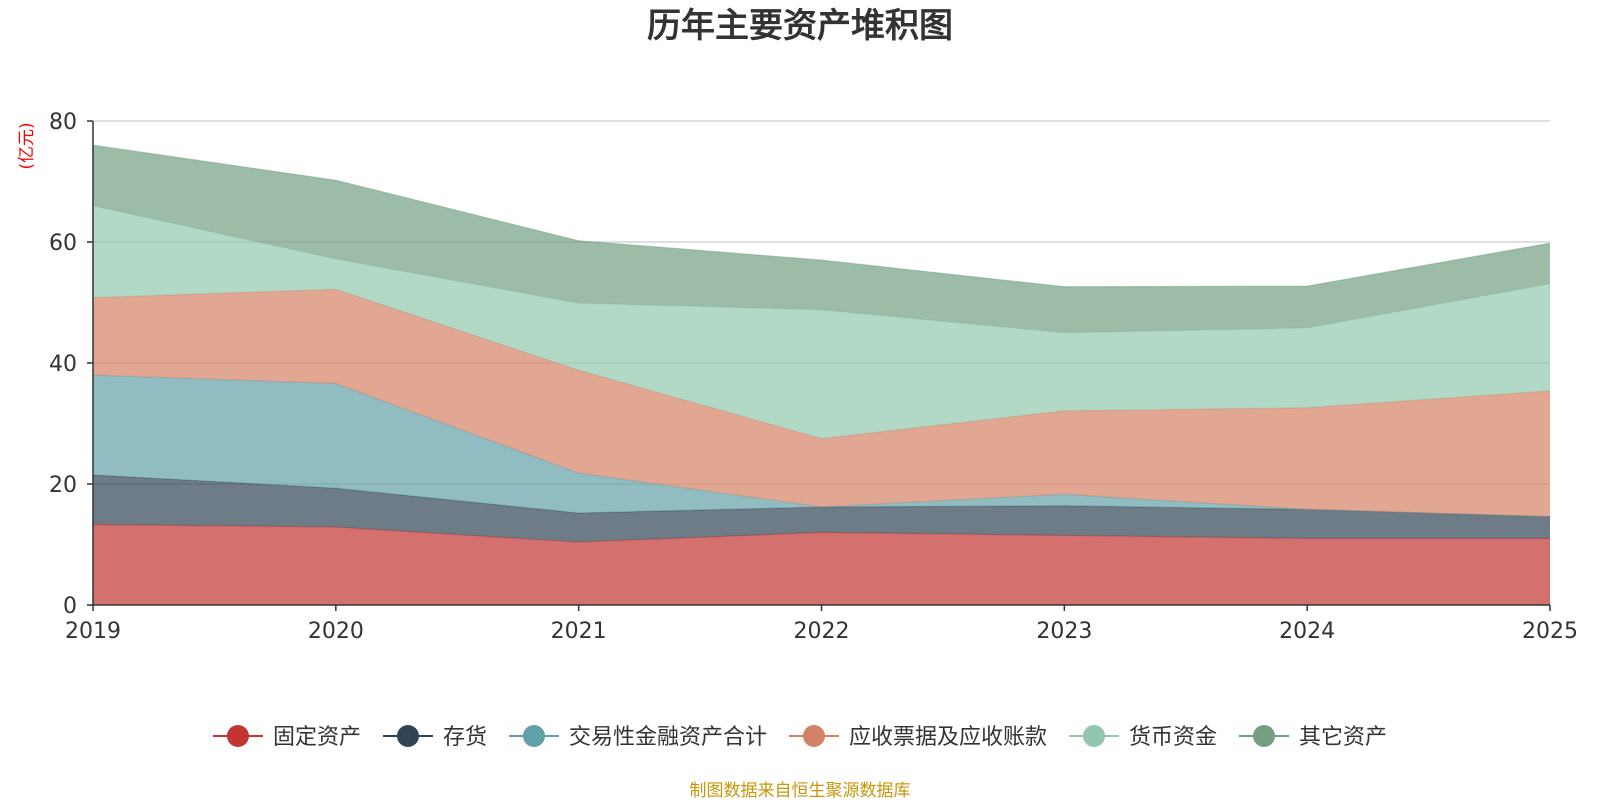 The image size is (1600, 804). What do you see at coordinates (1173, 737) in the screenshot?
I see `legend-label: 货币资金` at bounding box center [1173, 737].